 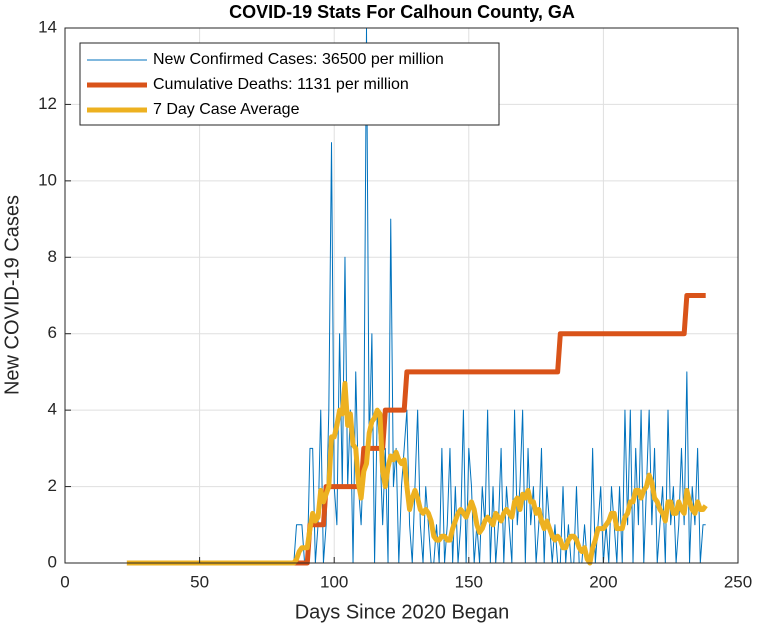 What do you see at coordinates (47, 26) in the screenshot?
I see `y-tick-label: 14` at bounding box center [47, 26].